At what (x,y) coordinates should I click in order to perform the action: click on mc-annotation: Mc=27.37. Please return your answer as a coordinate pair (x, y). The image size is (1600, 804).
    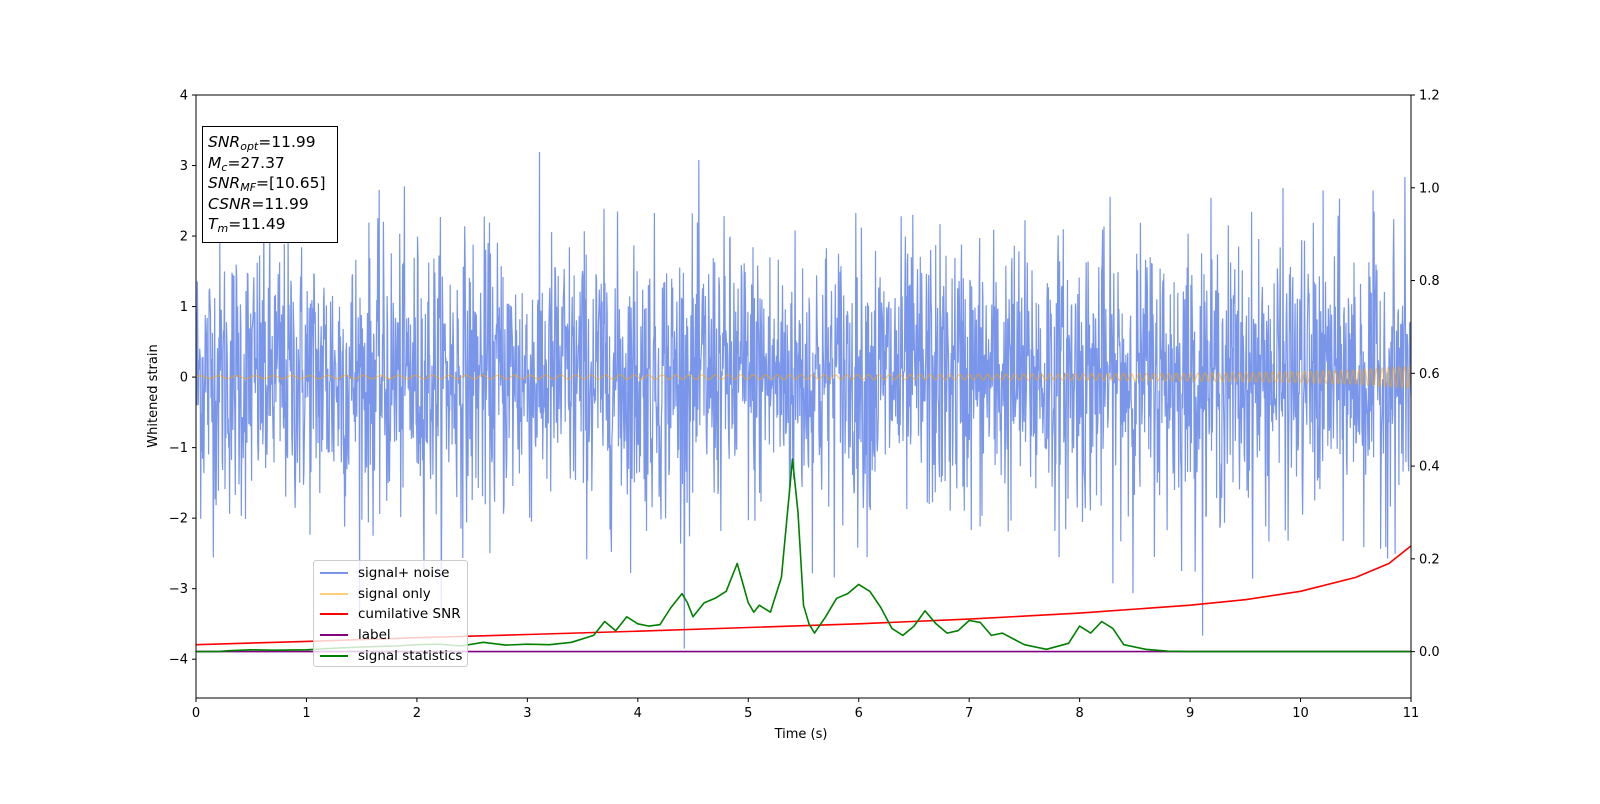
    Looking at the image, I should click on (246, 163).